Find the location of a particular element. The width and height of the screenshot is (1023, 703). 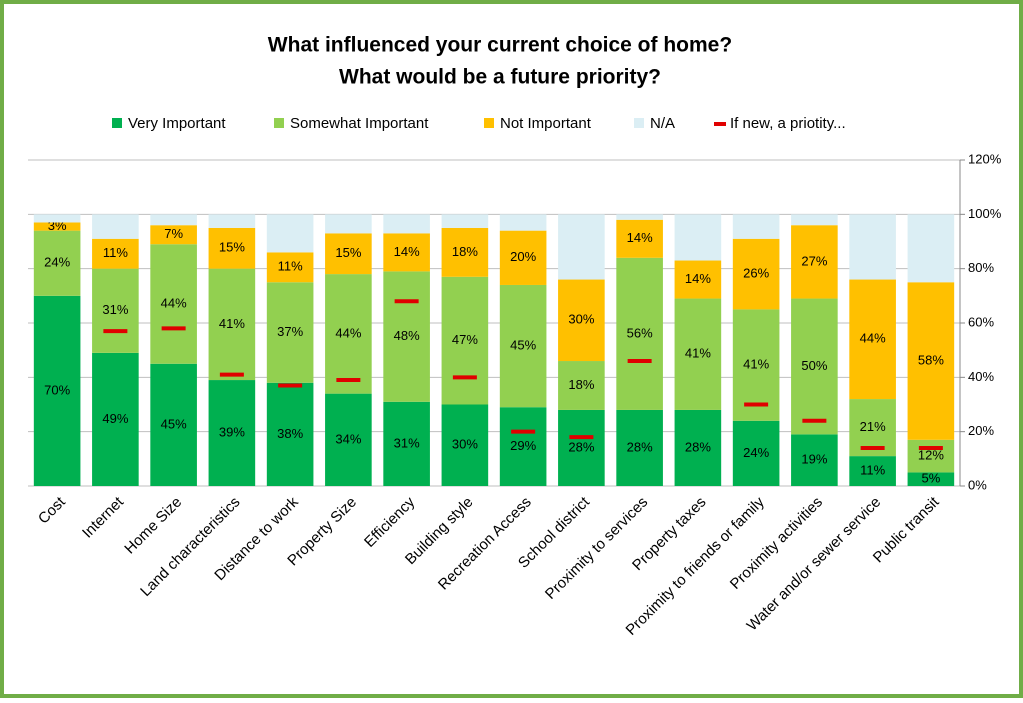

data-label: 39% is located at coordinates (232, 431).